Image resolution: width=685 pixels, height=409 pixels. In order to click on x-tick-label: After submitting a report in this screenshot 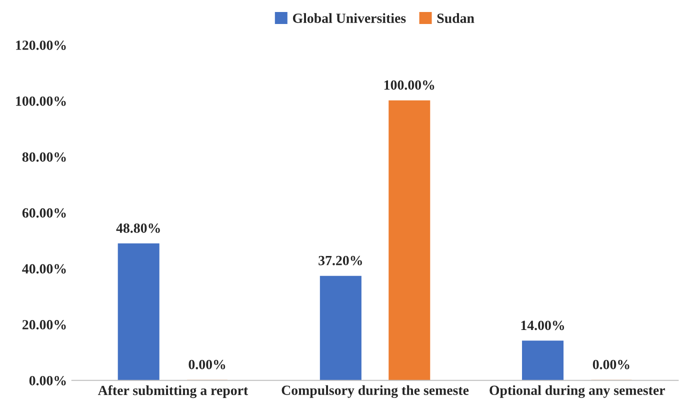, I will do `click(173, 391)`.